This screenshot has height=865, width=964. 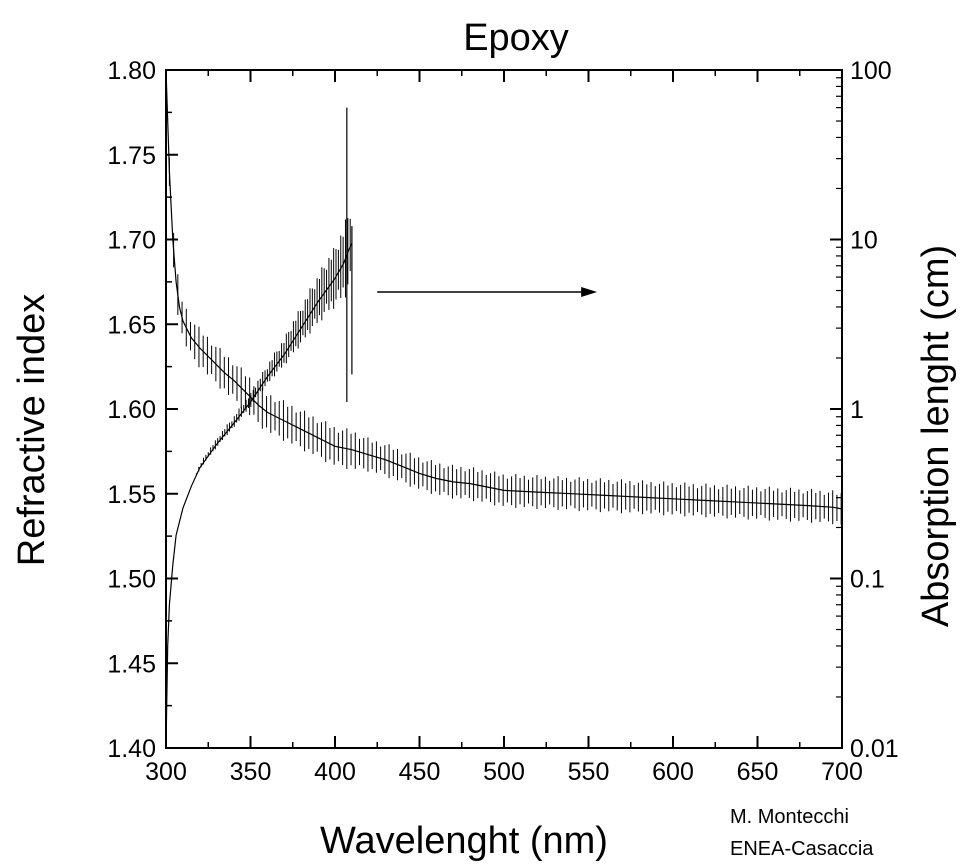 What do you see at coordinates (673, 772) in the screenshot?
I see `x-tick-label: 600` at bounding box center [673, 772].